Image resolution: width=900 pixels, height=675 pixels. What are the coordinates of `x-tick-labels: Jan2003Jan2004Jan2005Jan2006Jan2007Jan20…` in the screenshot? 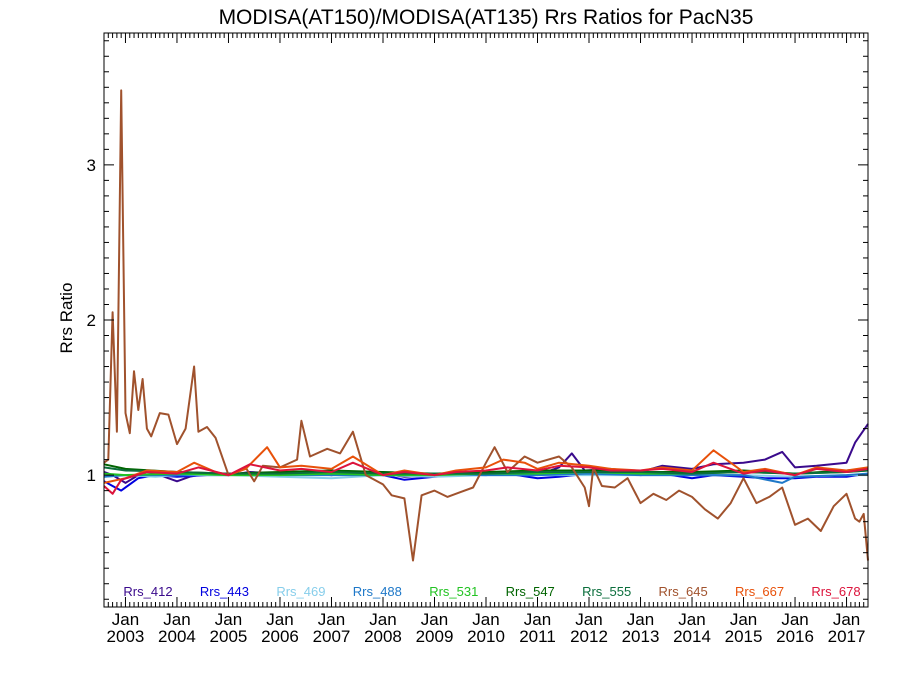 It's located at (486, 628).